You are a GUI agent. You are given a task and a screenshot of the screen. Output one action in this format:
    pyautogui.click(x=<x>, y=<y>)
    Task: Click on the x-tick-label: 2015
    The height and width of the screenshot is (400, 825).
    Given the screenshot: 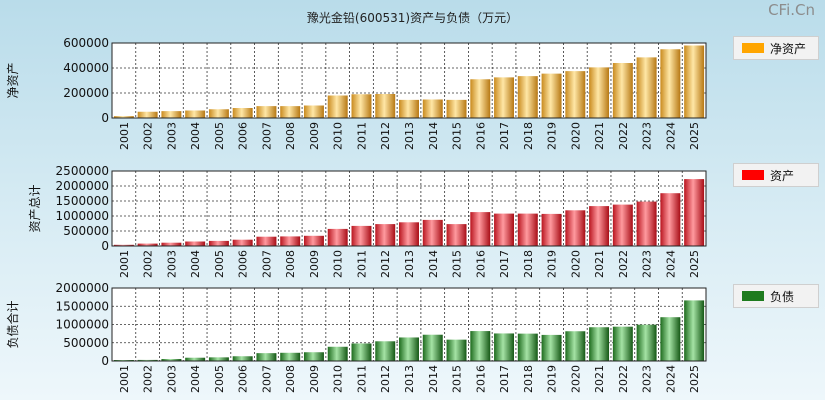 What is the action you would take?
    pyautogui.click(x=457, y=264)
    